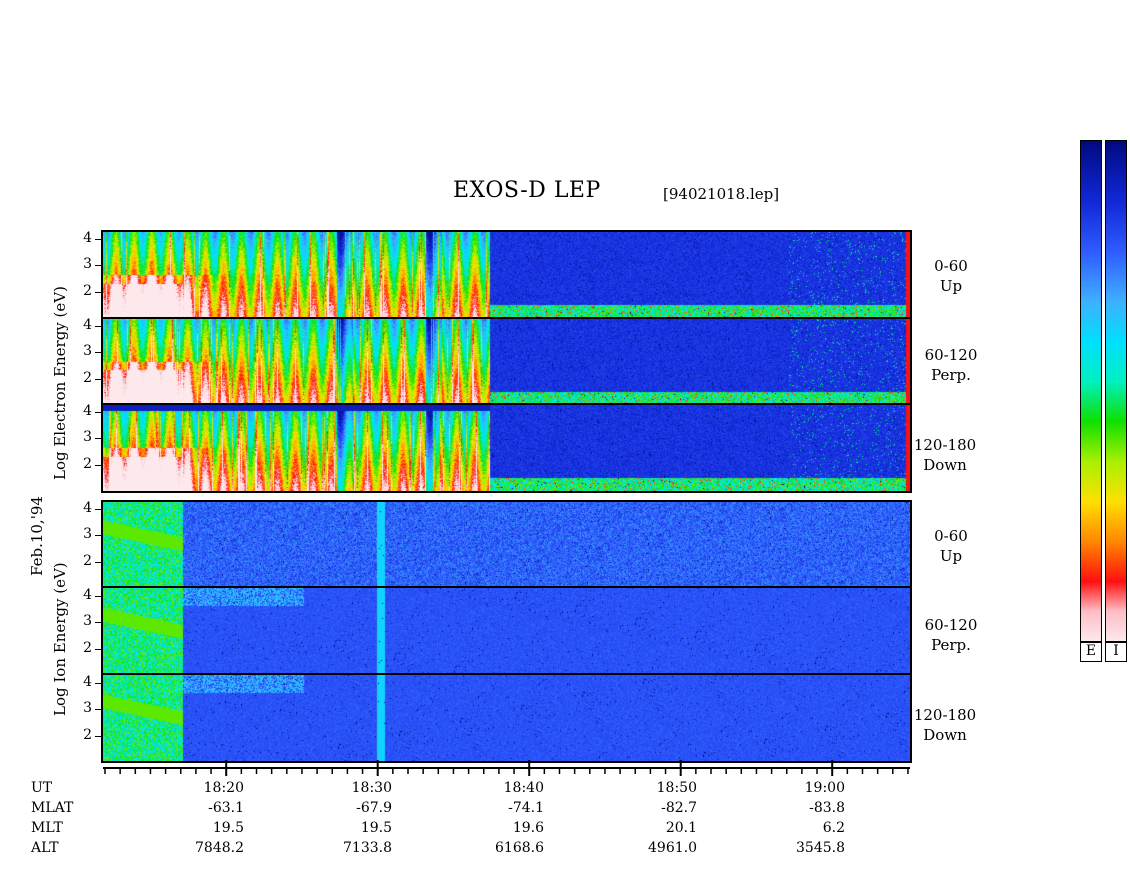 This screenshot has width=1130, height=875. I want to click on electron-ylabel: Log Electron Energy (eV), so click(60, 383).